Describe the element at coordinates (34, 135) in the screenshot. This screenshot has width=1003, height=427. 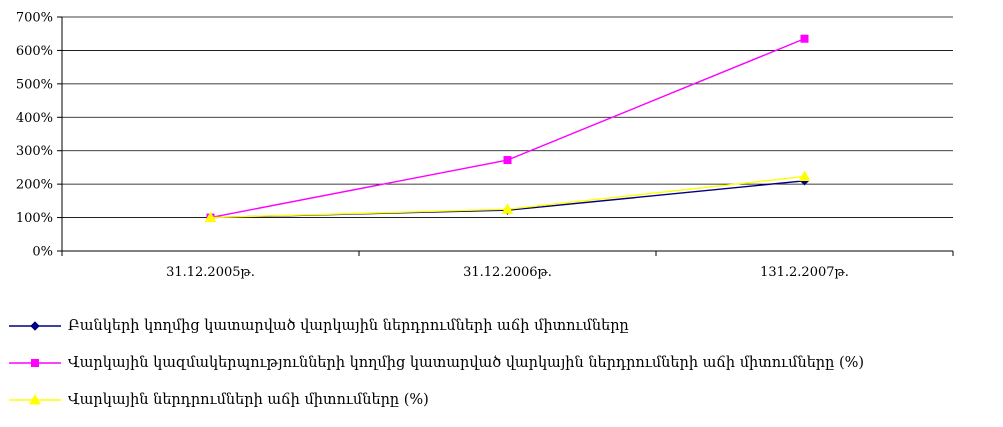
I see `y-tick-labels: 0% 100% 200% 300% 400% 500% 600% 700%` at that location.